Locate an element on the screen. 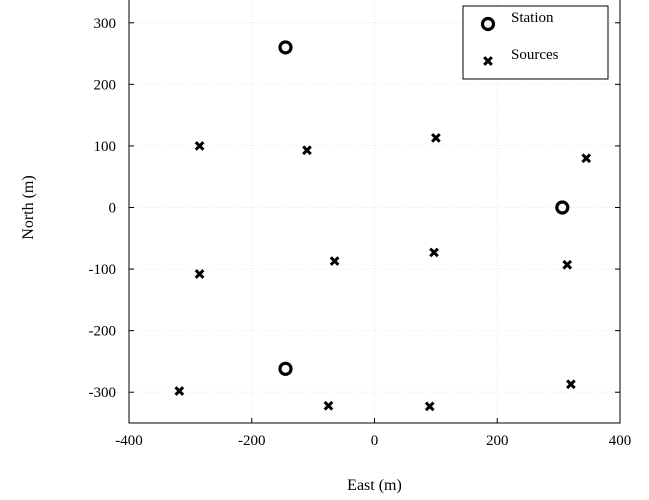  legend-sources-marker is located at coordinates (488, 61).